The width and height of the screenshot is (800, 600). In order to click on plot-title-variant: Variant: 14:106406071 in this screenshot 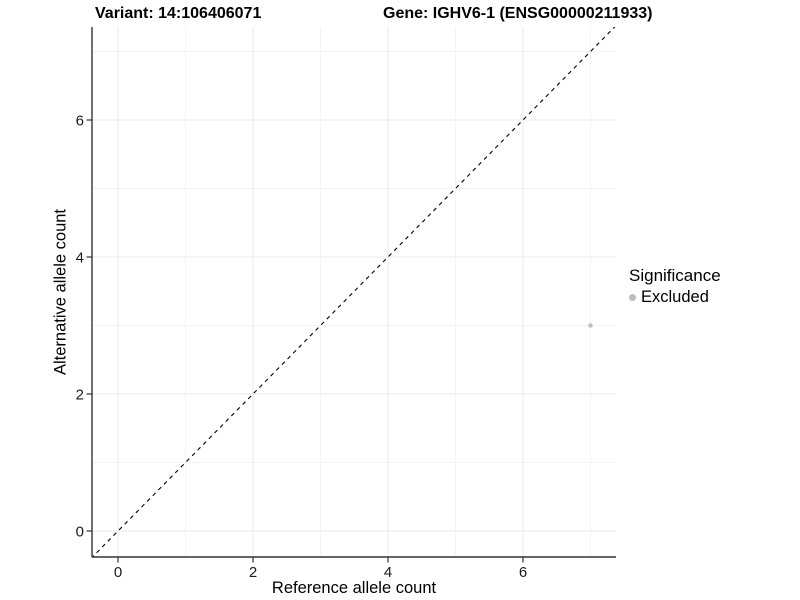, I will do `click(178, 13)`.